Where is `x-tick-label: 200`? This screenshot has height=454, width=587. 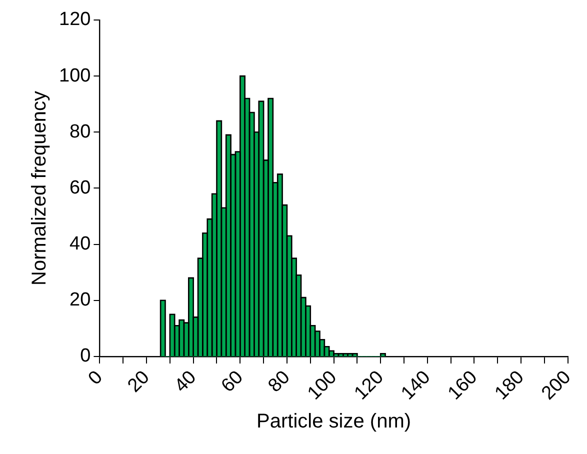
x-tick-label: 200 is located at coordinates (557, 385).